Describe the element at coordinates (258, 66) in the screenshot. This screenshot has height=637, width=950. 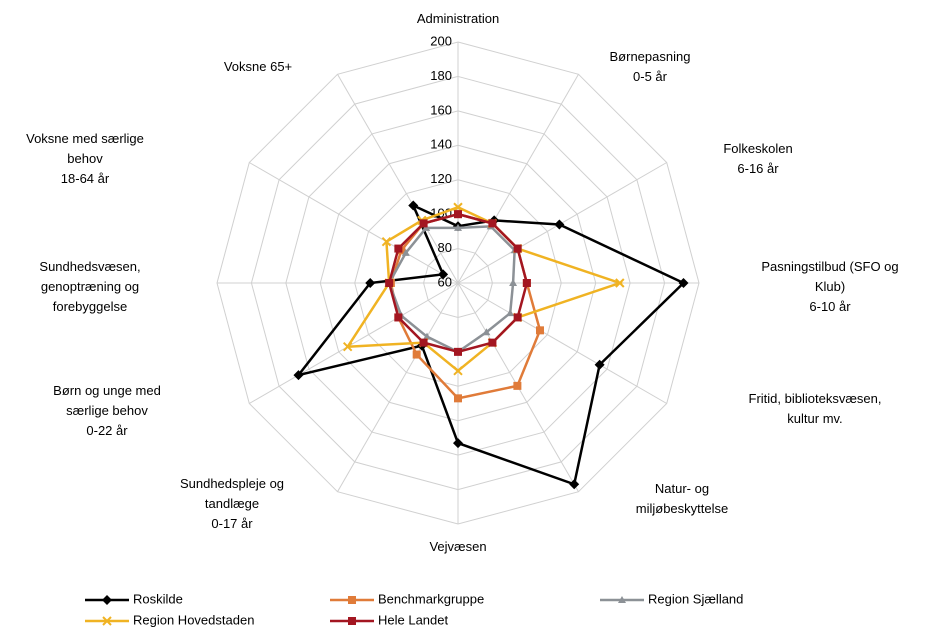
I see `category-label: Voksne 65+` at that location.